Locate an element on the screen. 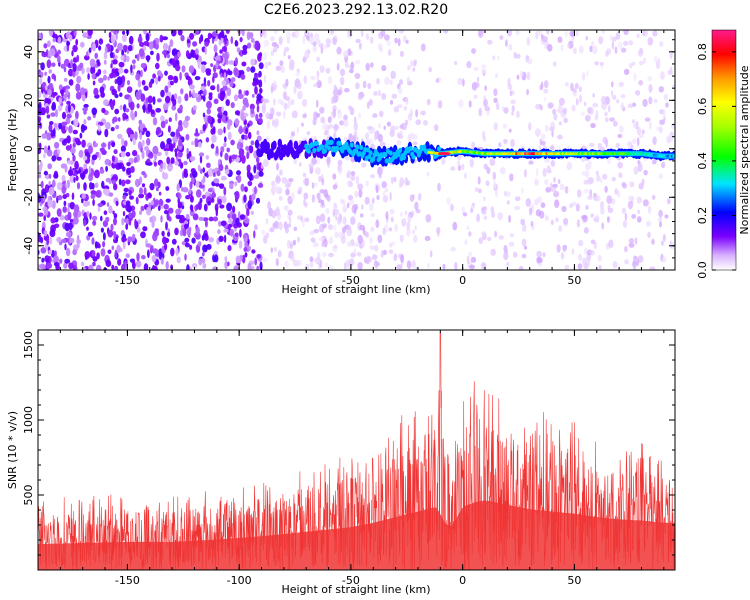 The width and height of the screenshot is (750, 600). x-tick-label: -150 is located at coordinates (127, 580).